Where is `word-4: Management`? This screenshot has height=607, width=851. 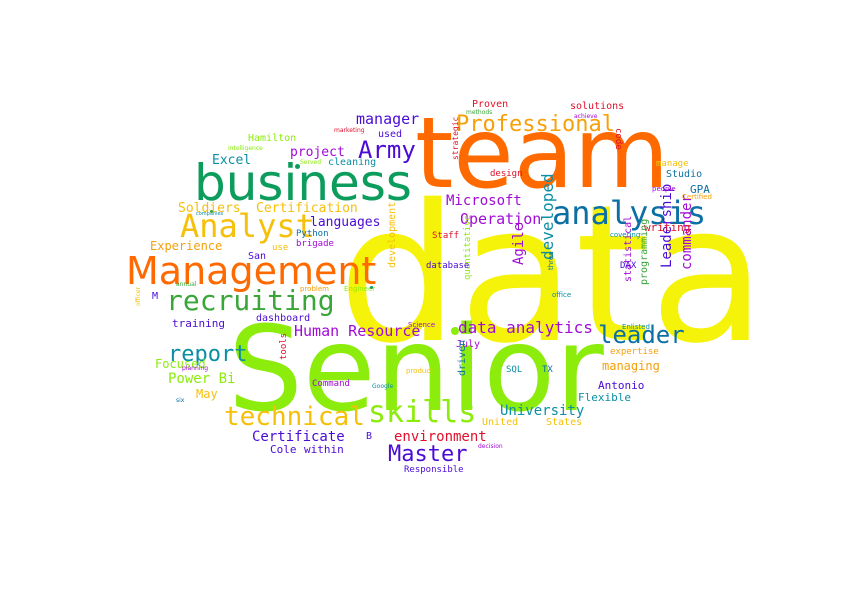
word-4: Management is located at coordinates (251, 271).